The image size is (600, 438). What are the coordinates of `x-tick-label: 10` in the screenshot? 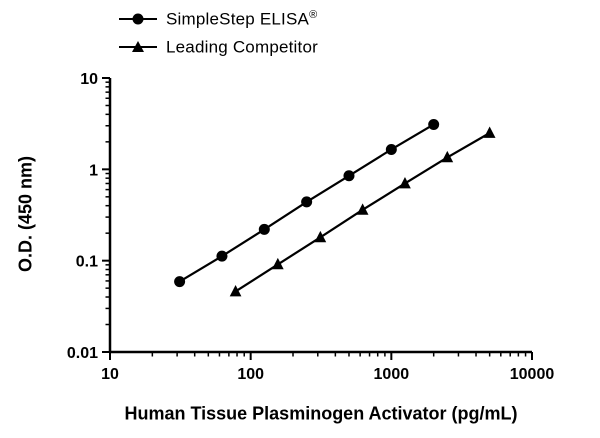 It's located at (110, 374).